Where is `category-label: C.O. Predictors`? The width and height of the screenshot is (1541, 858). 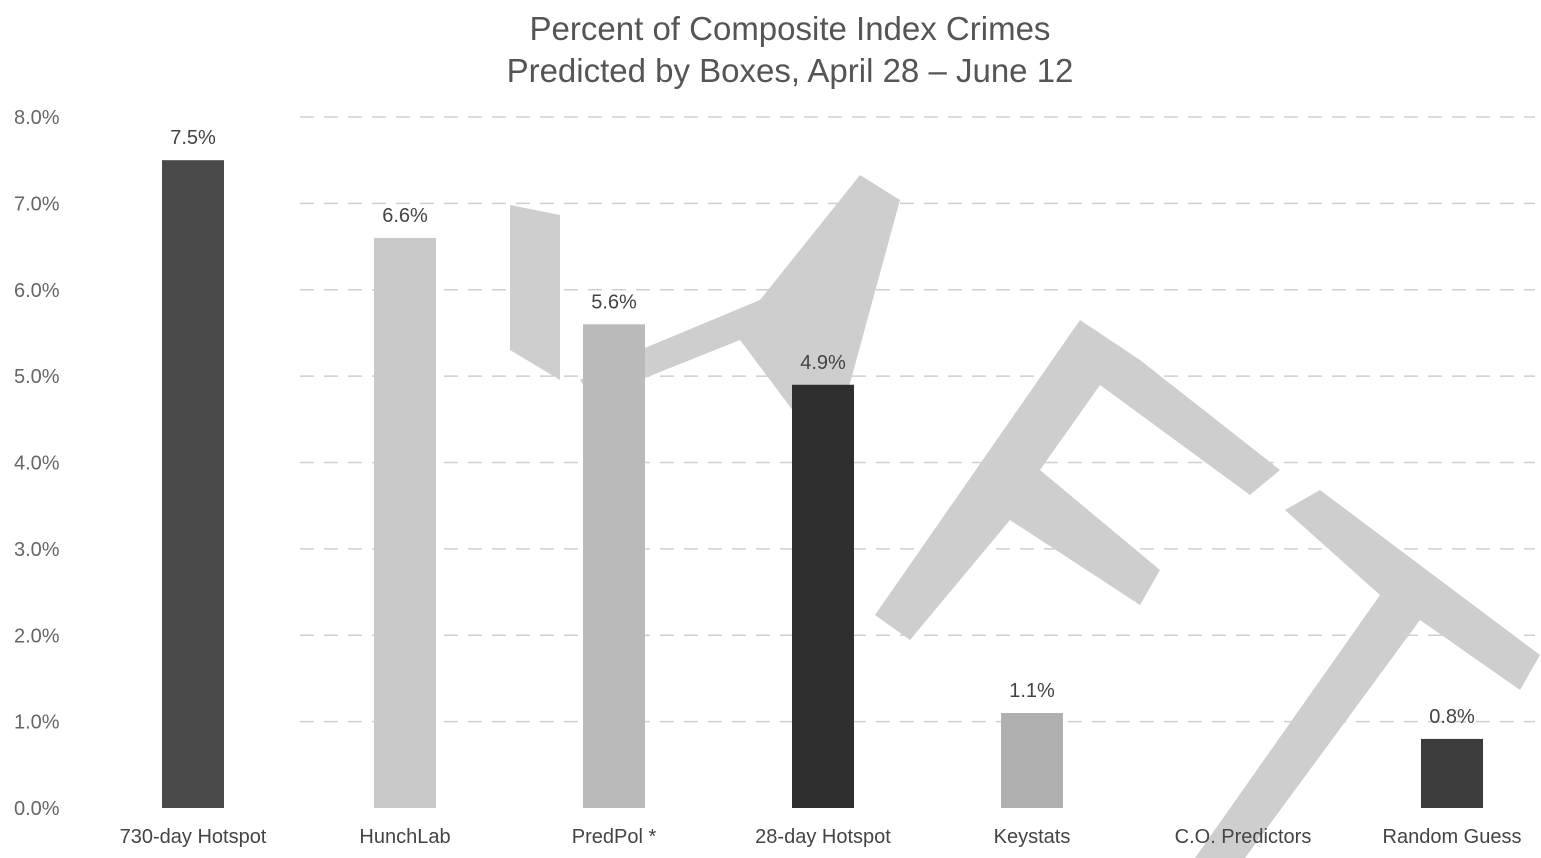 category-label: C.O. Predictors is located at coordinates (1243, 837).